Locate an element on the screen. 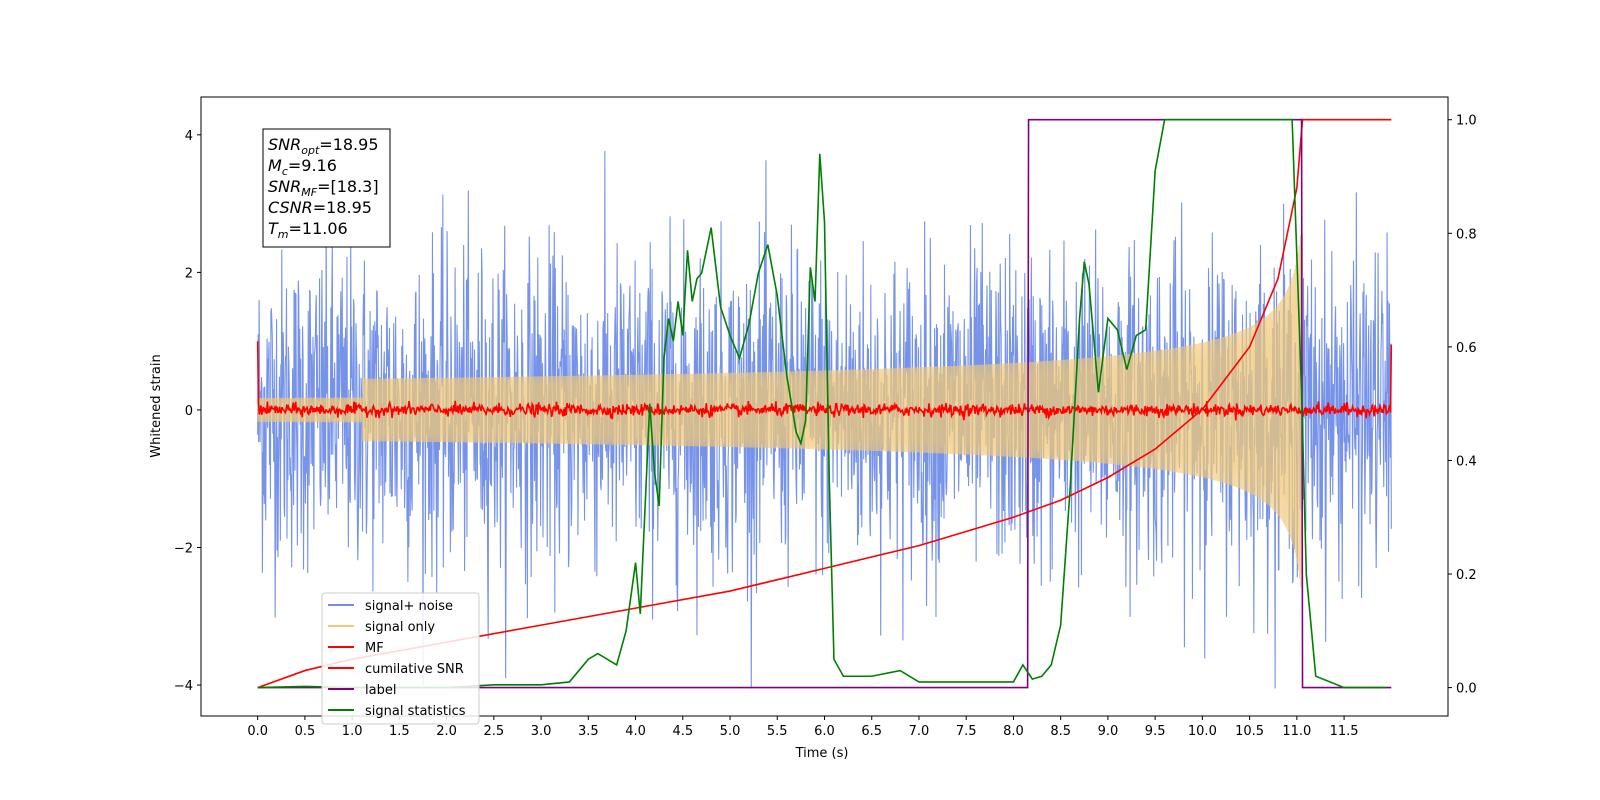 Image resolution: width=1600 pixels, height=800 pixels. x-tick-label: 10.0 is located at coordinates (1202, 731).